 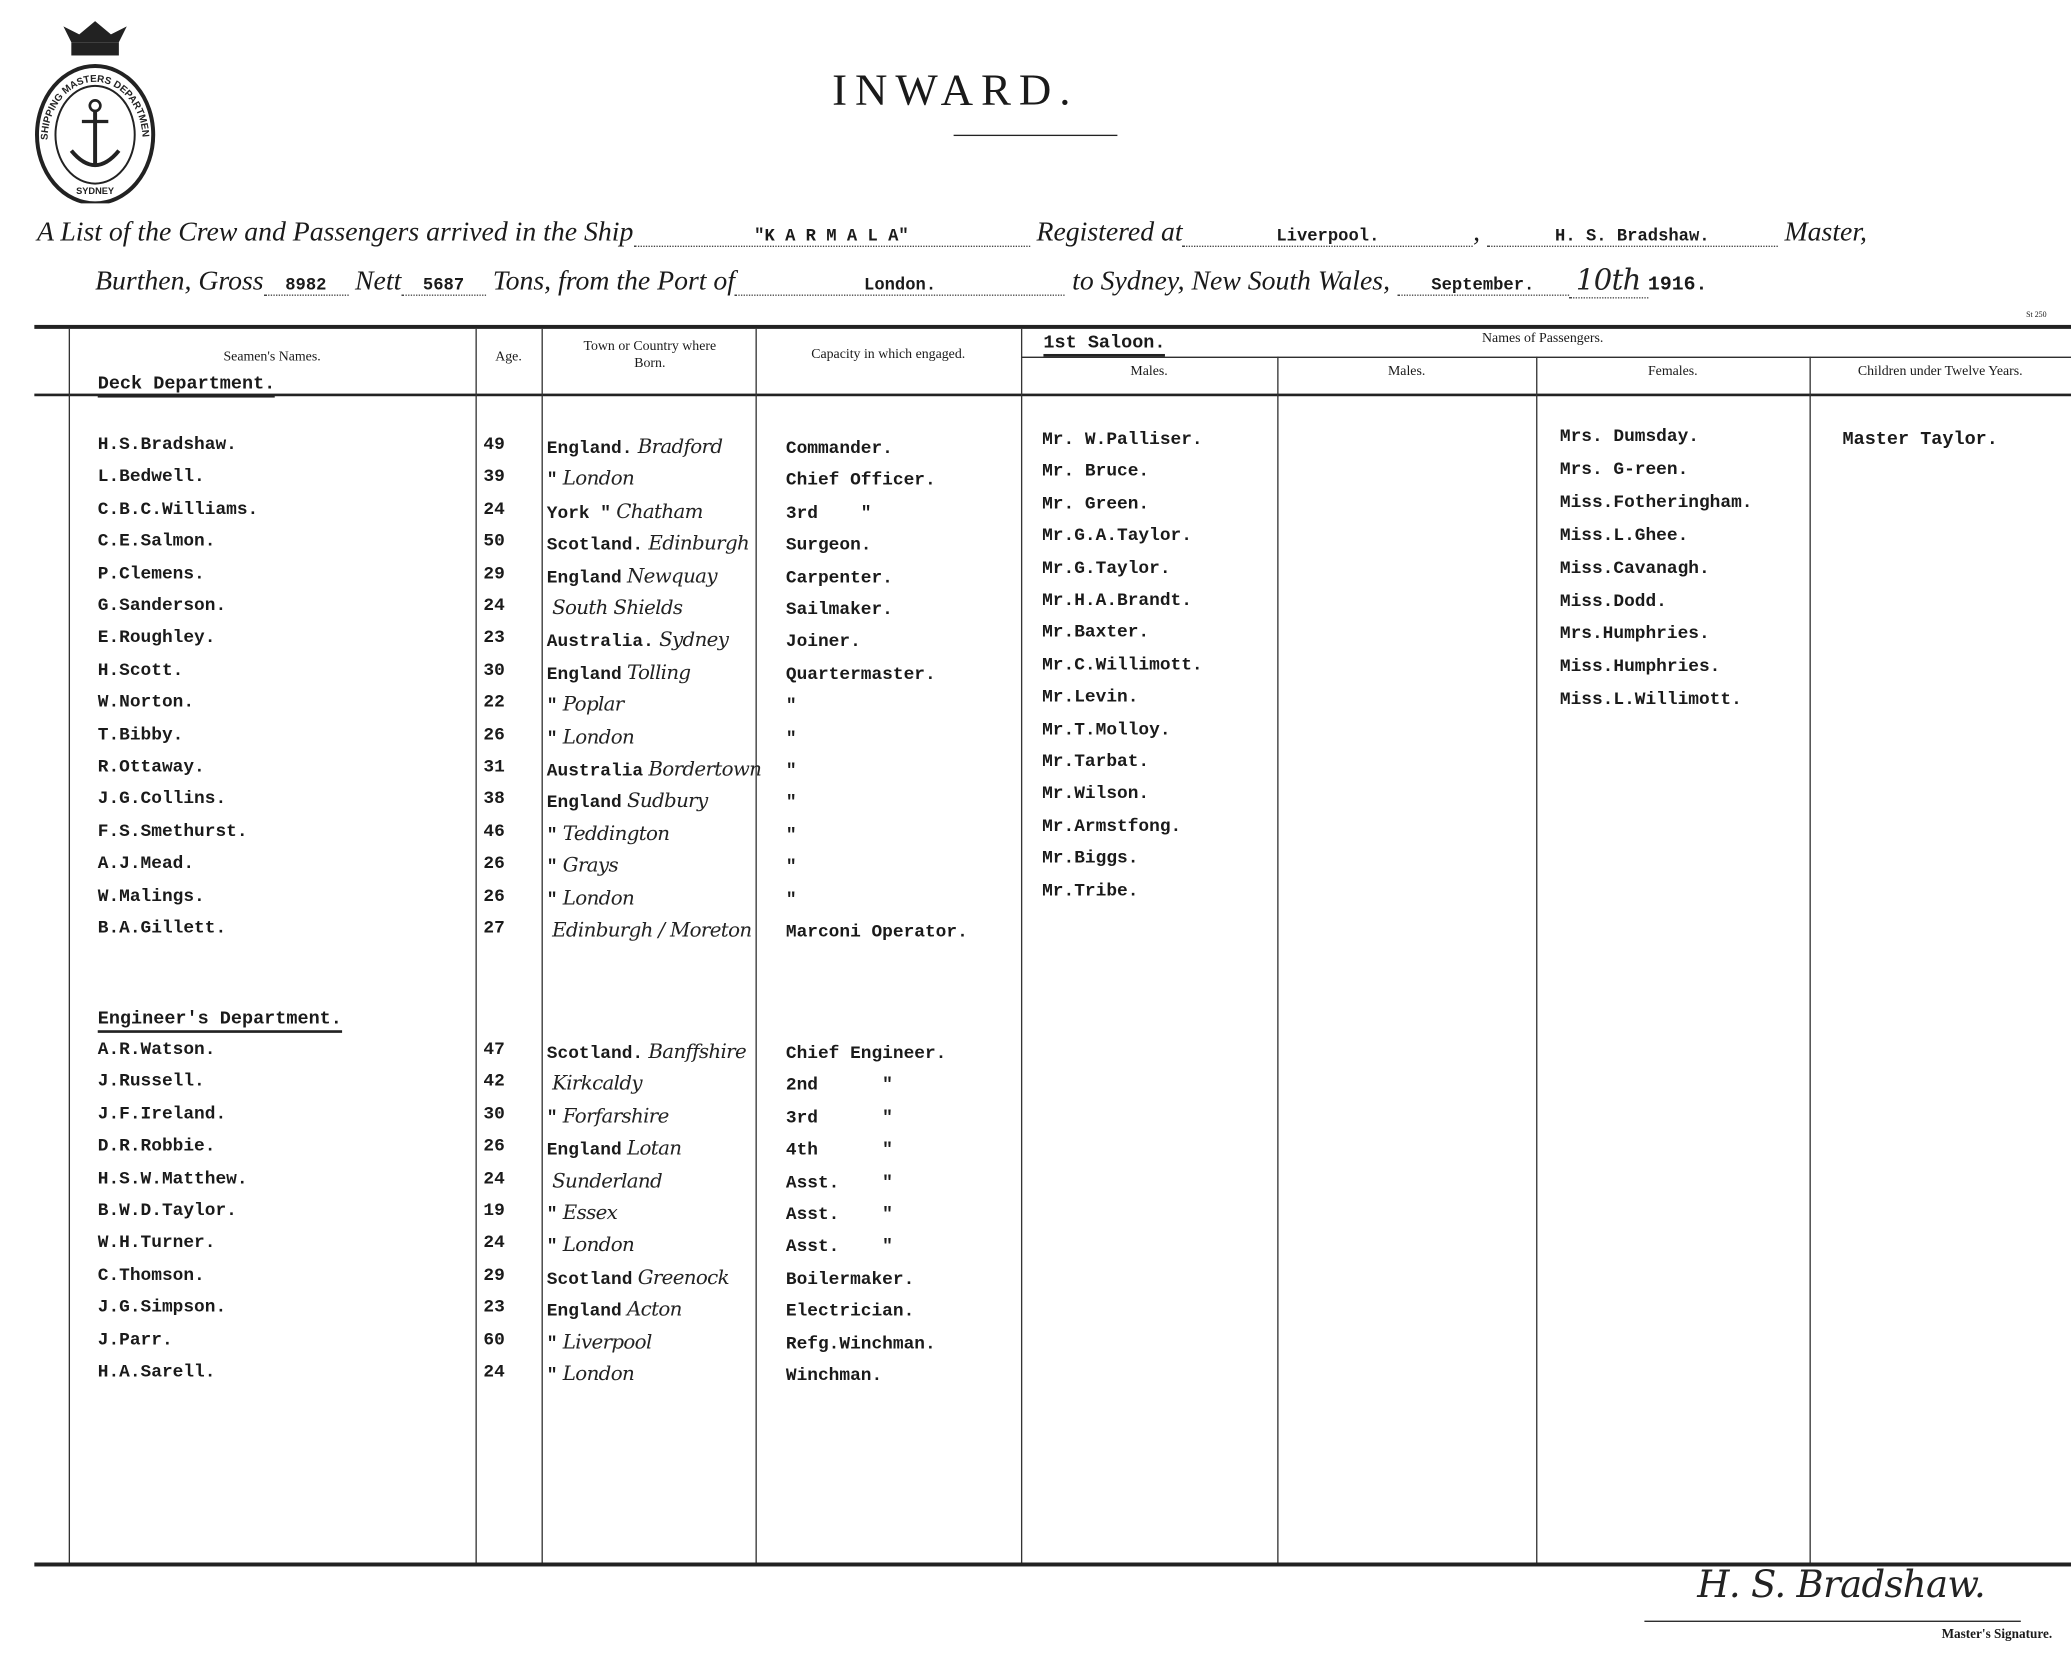 What do you see at coordinates (1104, 345) in the screenshot?
I see `first-saloon-label: 1st Saloon.` at bounding box center [1104, 345].